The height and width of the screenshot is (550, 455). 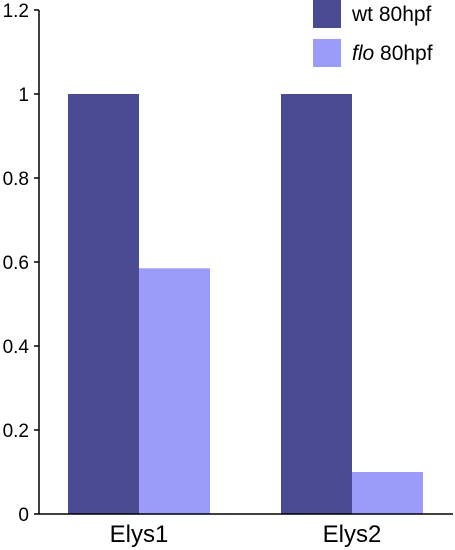 What do you see at coordinates (392, 53) in the screenshot?
I see `legend-label-flo: flo 80hpf` at bounding box center [392, 53].